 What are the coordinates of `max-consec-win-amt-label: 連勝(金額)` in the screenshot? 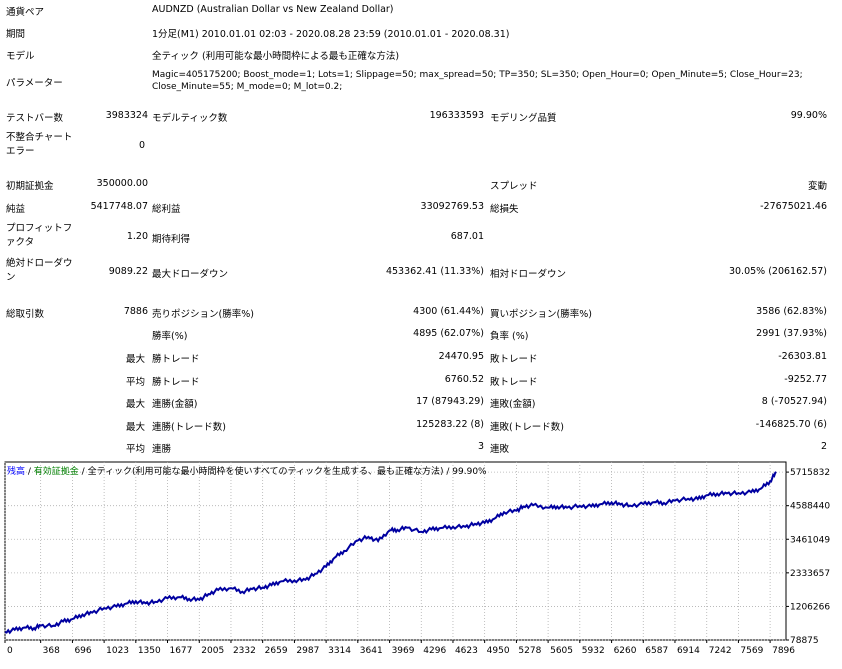 It's located at (175, 404).